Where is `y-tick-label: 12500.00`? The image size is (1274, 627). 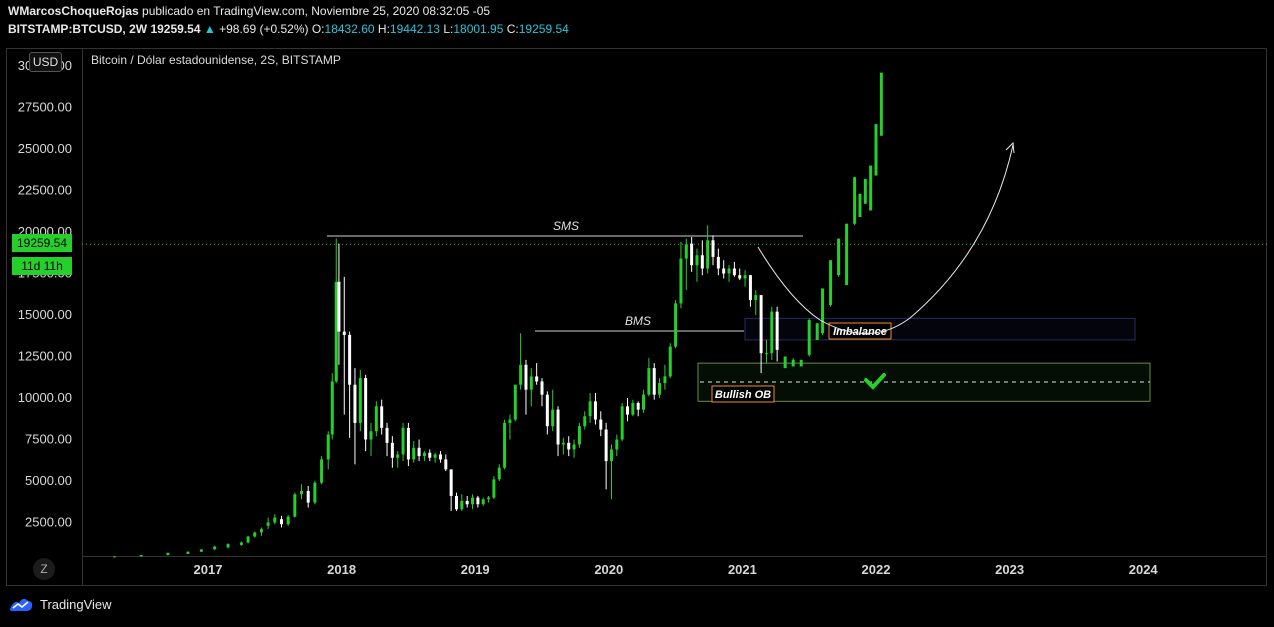
y-tick-label: 12500.00 is located at coordinates (45, 356).